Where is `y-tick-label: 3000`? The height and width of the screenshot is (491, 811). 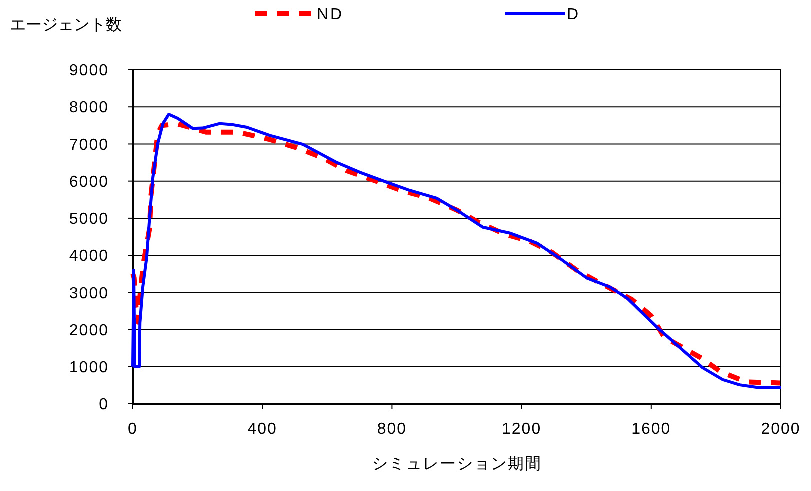
y-tick-label: 3000 is located at coordinates (89, 293).